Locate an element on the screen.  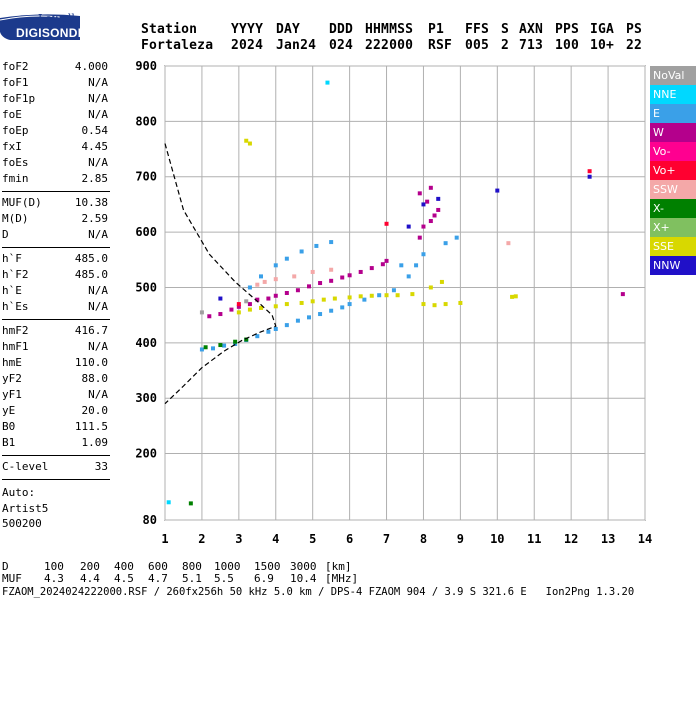
param-value: 88.0 is located at coordinates (95, 378).